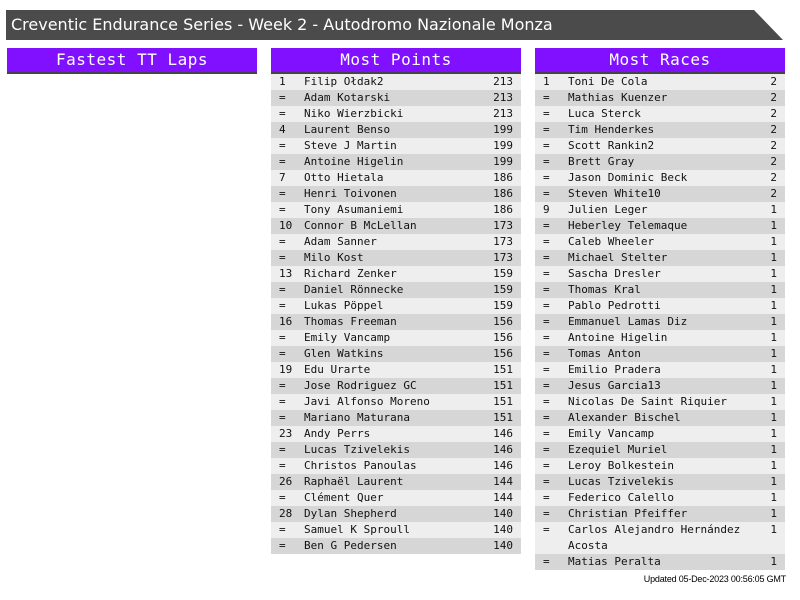 This screenshot has width=800, height=600. What do you see at coordinates (354, 209) in the screenshot?
I see `driver-name: Tony Asumaniemi` at bounding box center [354, 209].